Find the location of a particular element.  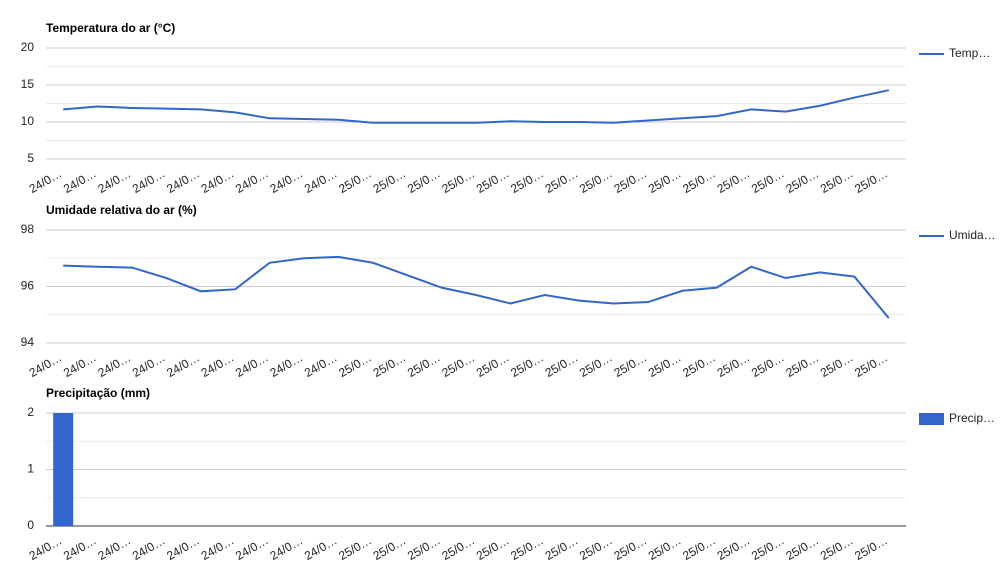

chart-title: Temperatura do ar (°C) is located at coordinates (110, 28).